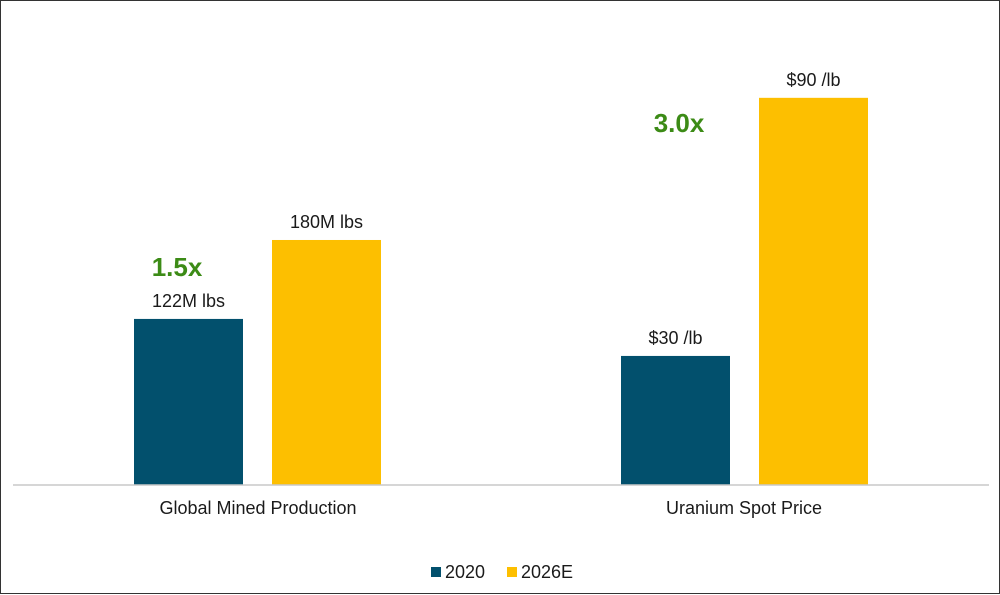  Describe the element at coordinates (547, 572) in the screenshot. I see `legend-label-2026e: 2026E` at that location.